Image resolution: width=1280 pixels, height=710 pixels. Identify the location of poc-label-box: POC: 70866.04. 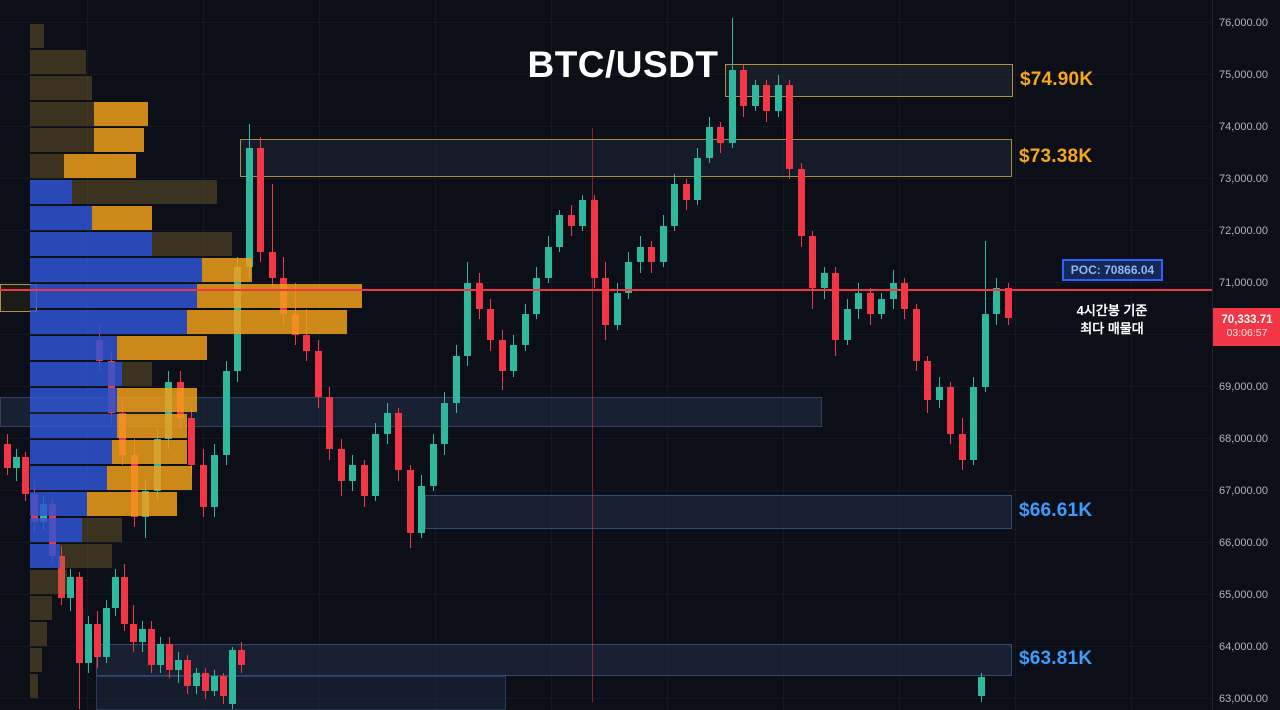
(1112, 270).